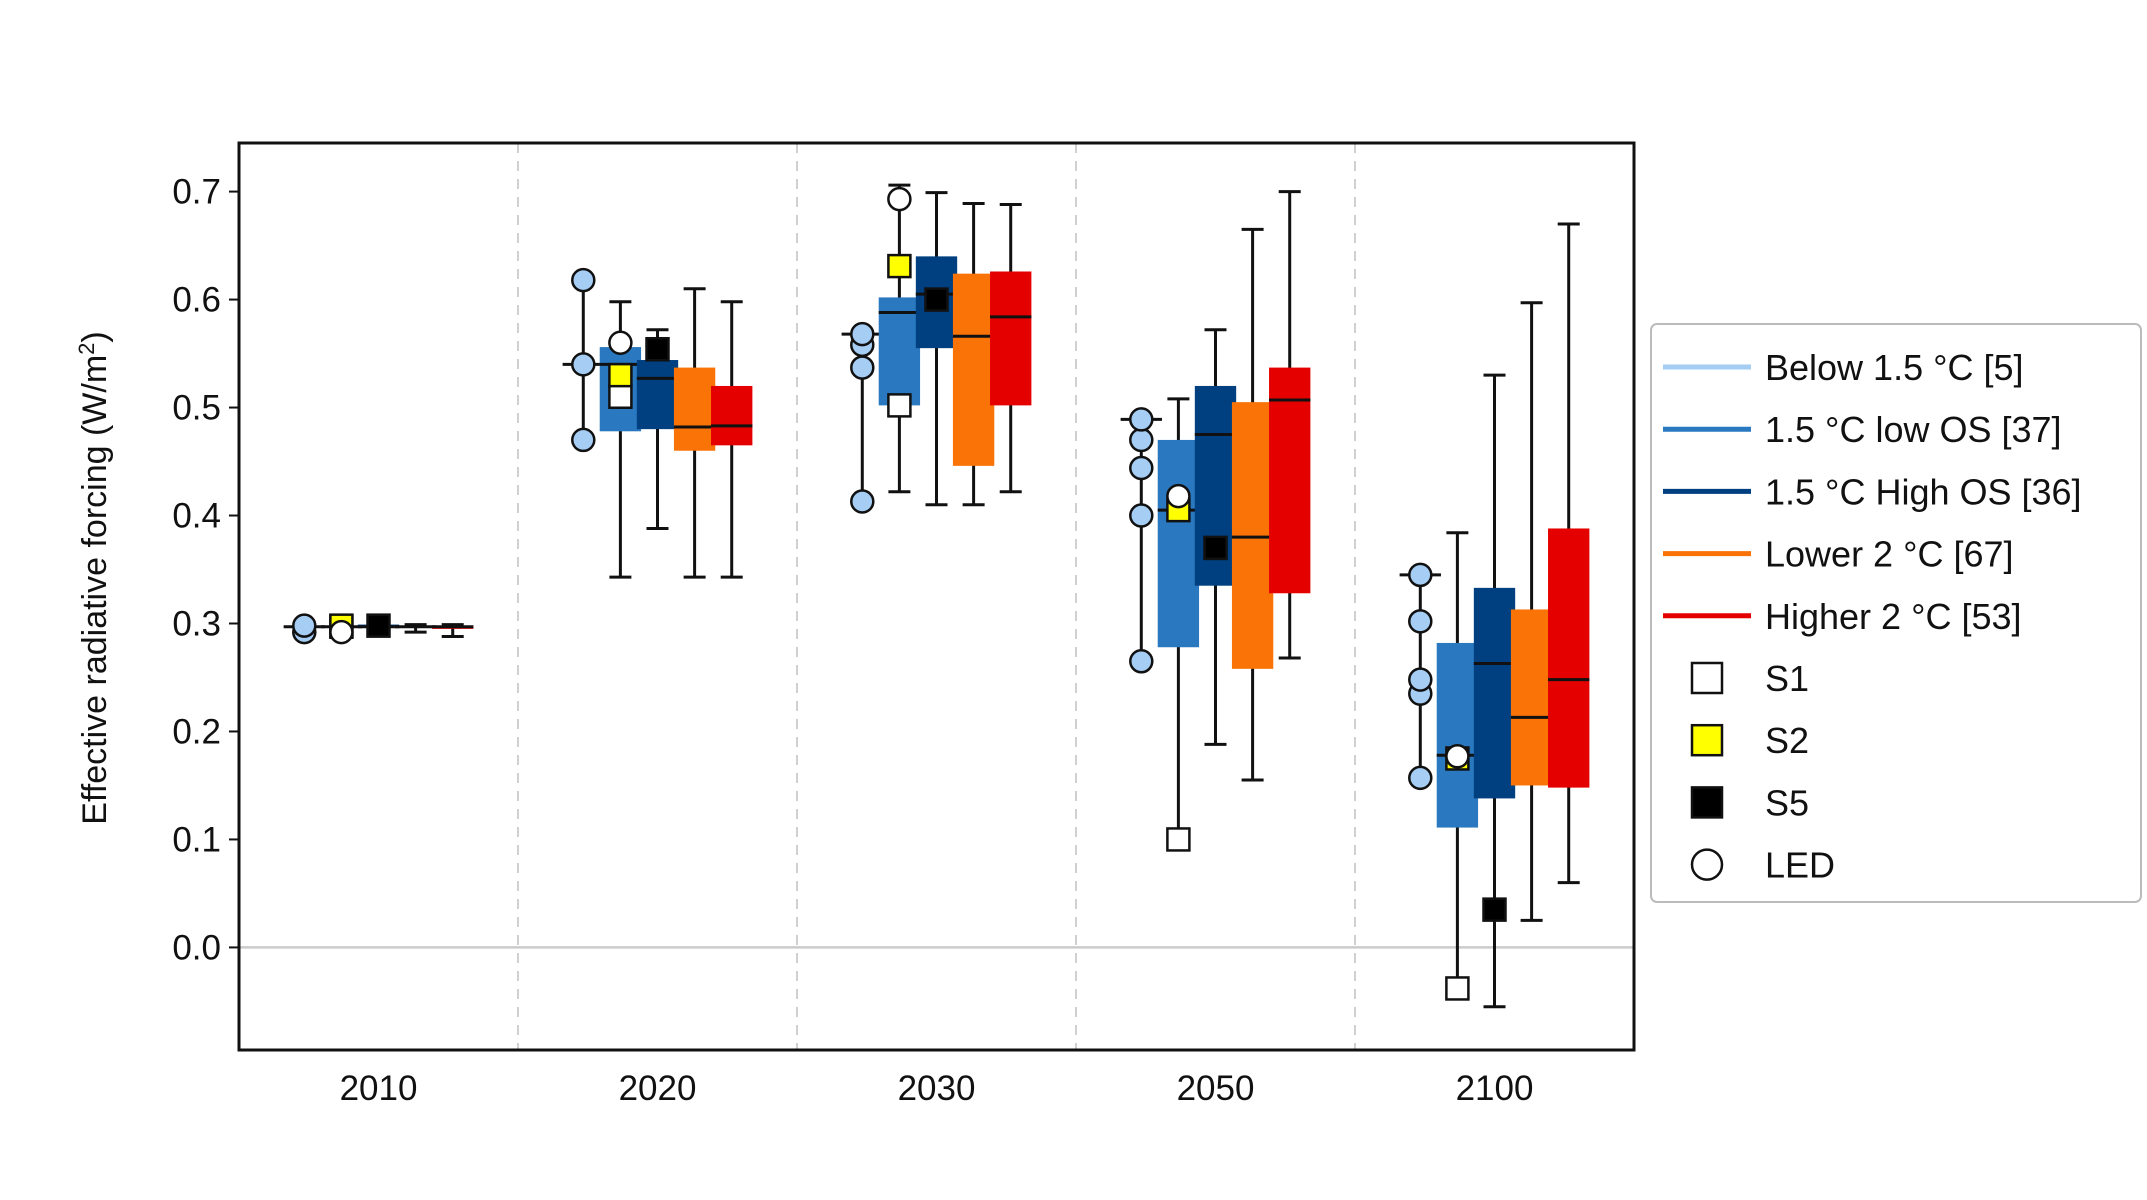 The height and width of the screenshot is (1200, 2147). I want to click on y-tick-label: 0.0, so click(196, 947).